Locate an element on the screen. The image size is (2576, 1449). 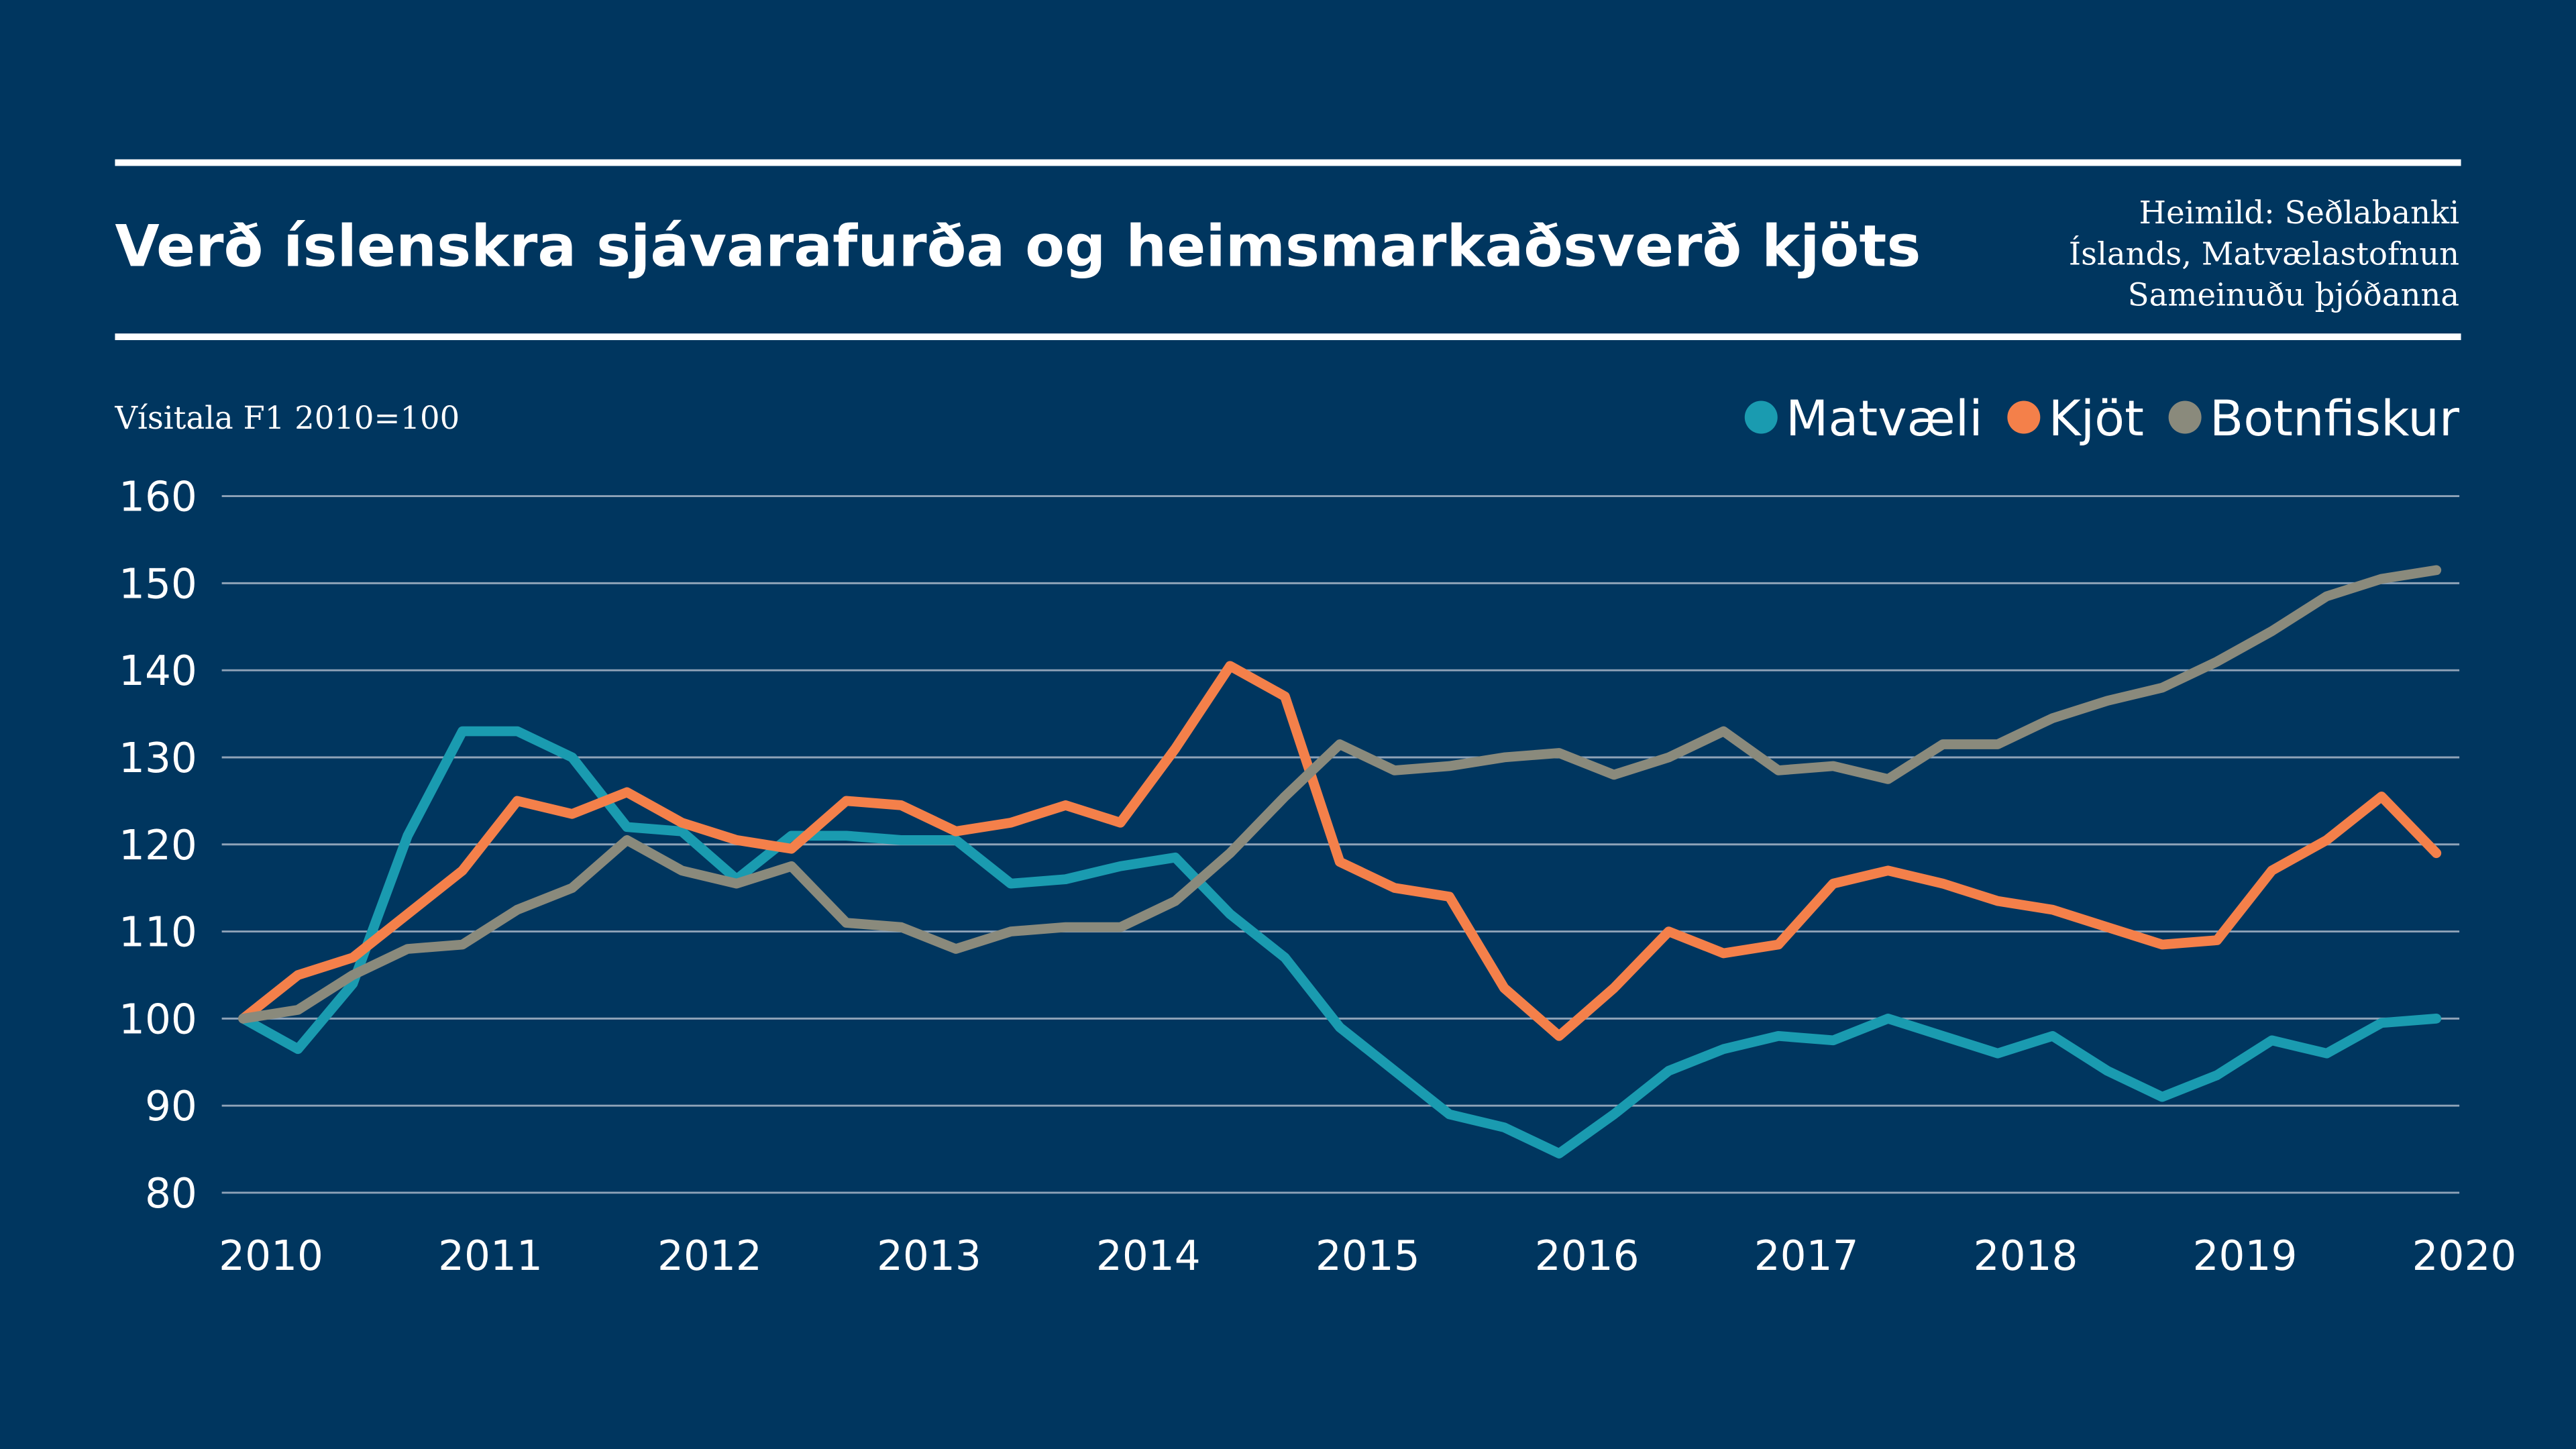
y-tick-label: 110 is located at coordinates (158, 933).